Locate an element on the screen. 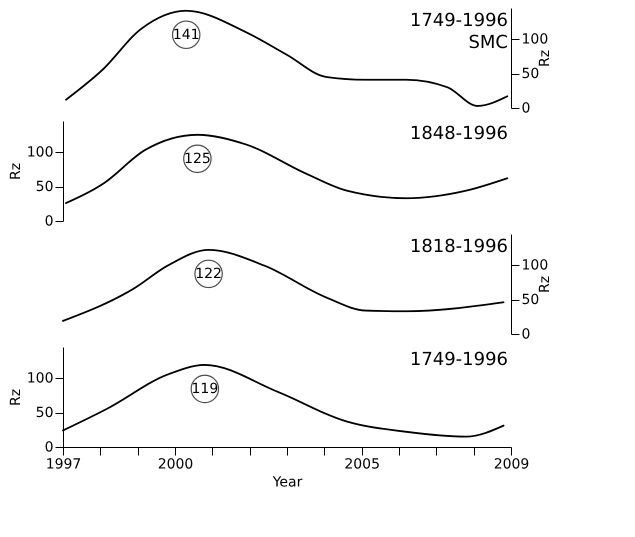  annotation: 141 is located at coordinates (186, 34).